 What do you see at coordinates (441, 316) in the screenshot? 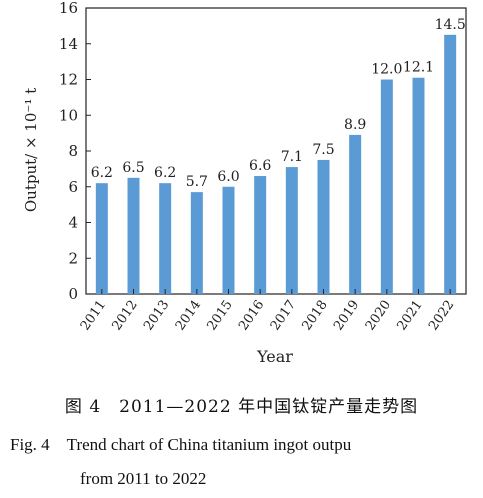
I see `x-tick-label: 2022` at bounding box center [441, 316].